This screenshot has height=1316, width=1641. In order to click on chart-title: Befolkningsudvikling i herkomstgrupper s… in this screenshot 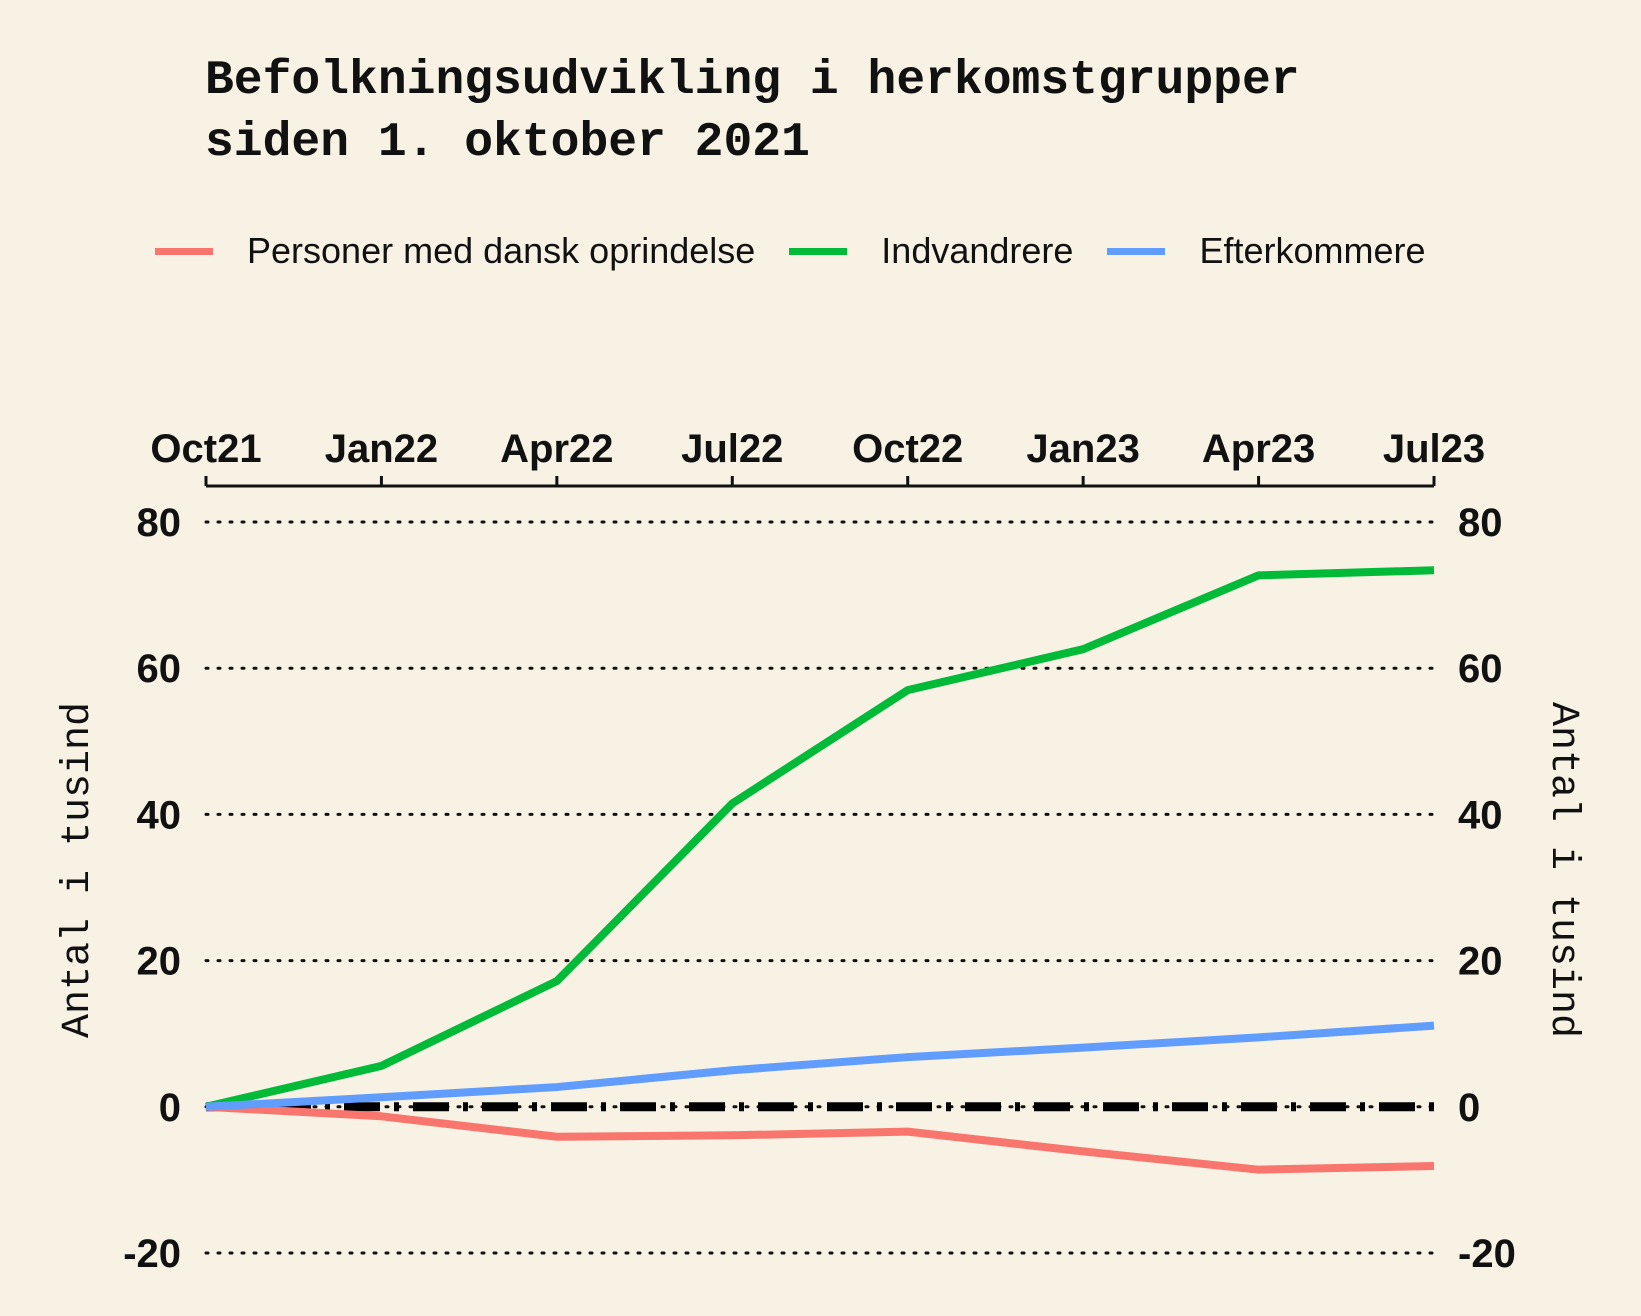, I will do `click(752, 112)`.